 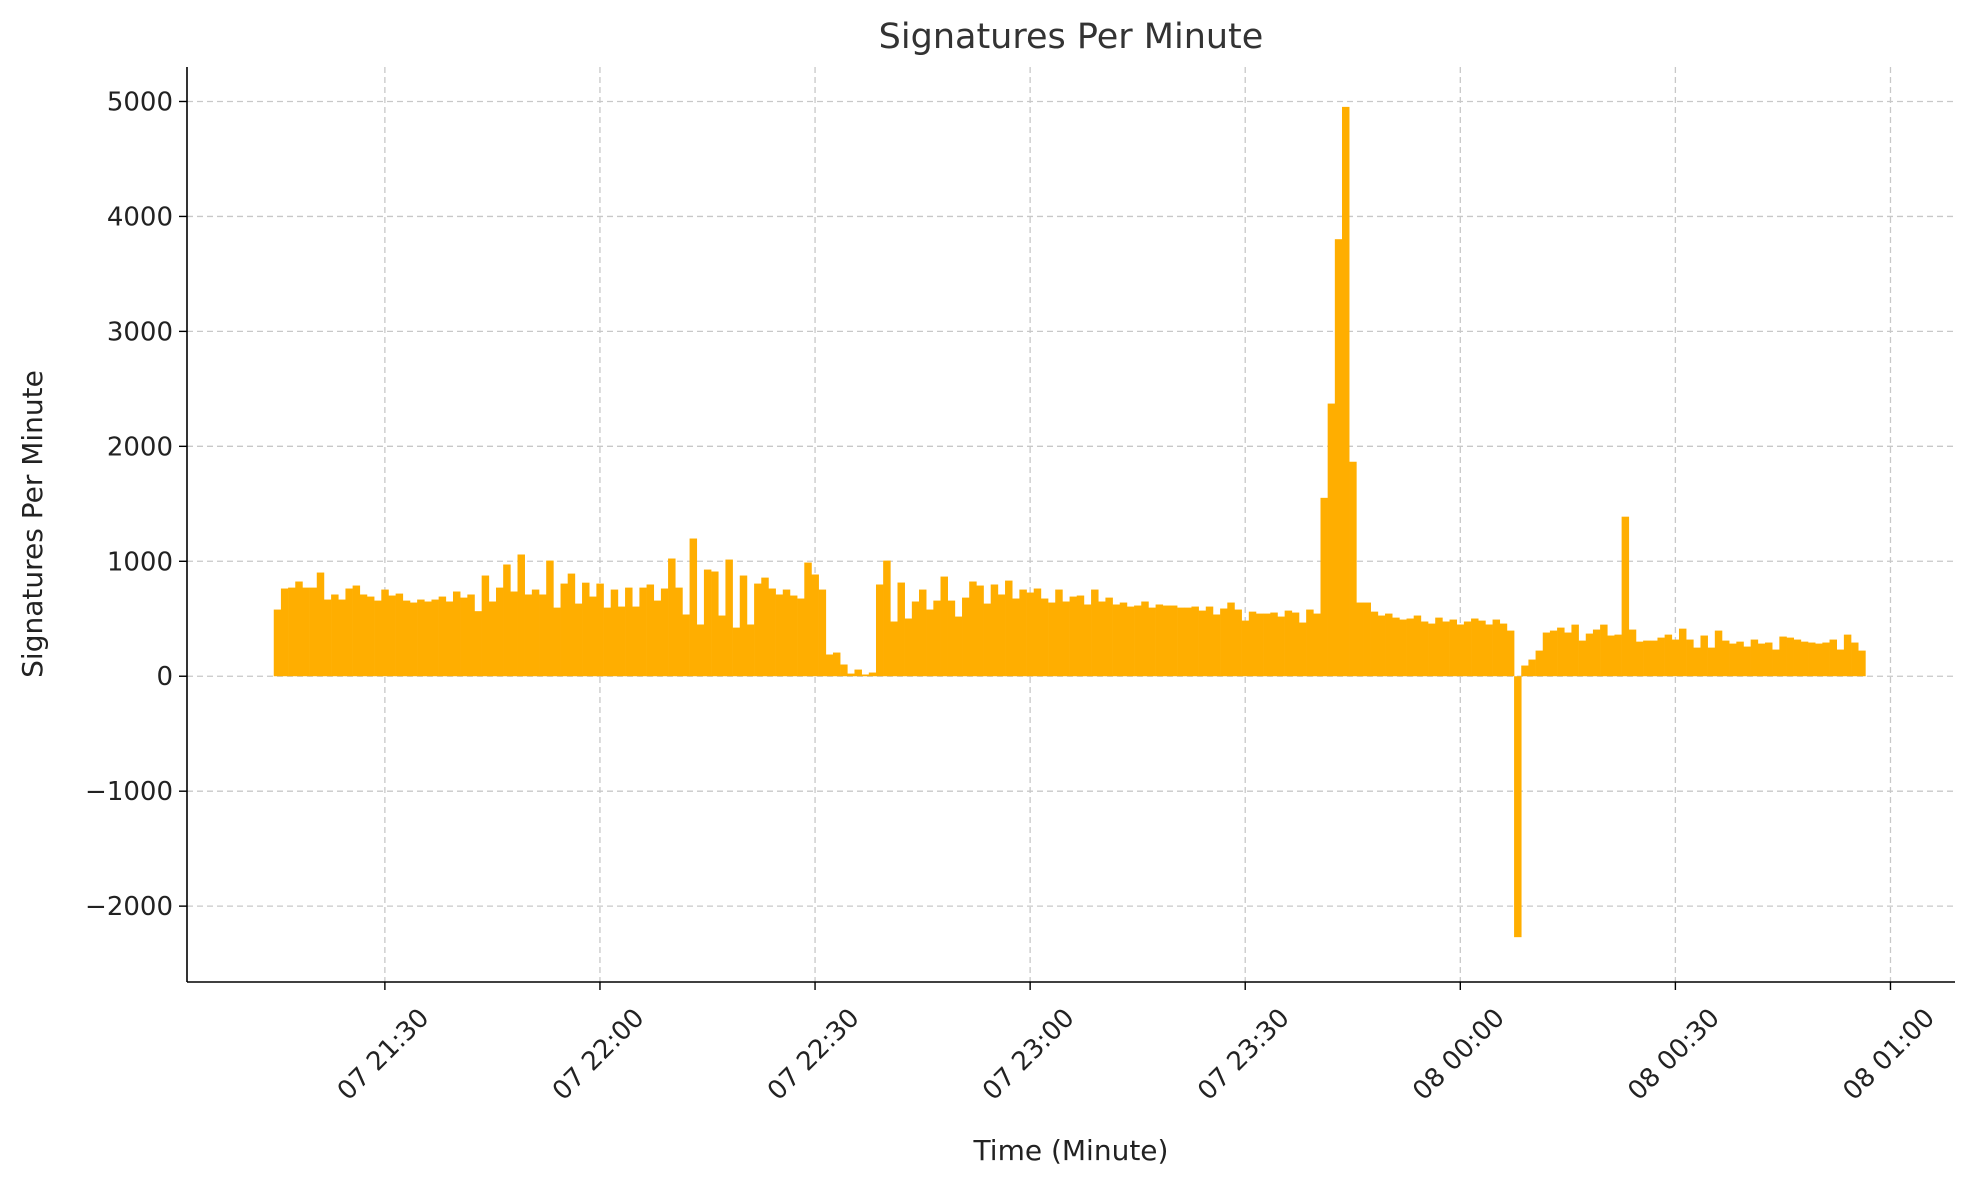 What do you see at coordinates (129, 792) in the screenshot?
I see `y-tick-label: −1000` at bounding box center [129, 792].